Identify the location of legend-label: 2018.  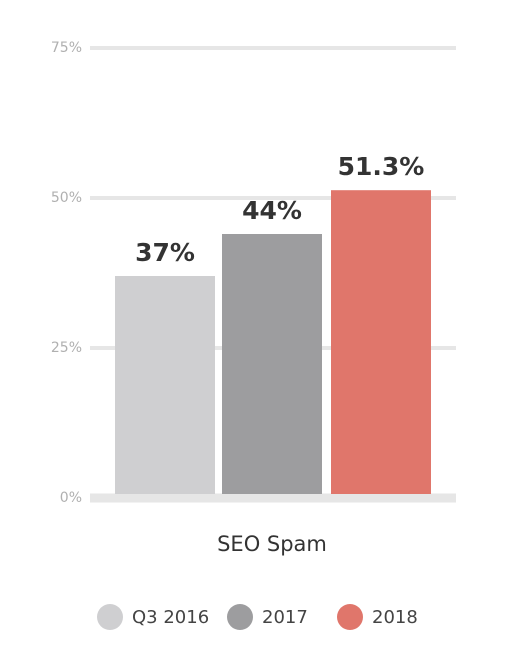
(395, 617).